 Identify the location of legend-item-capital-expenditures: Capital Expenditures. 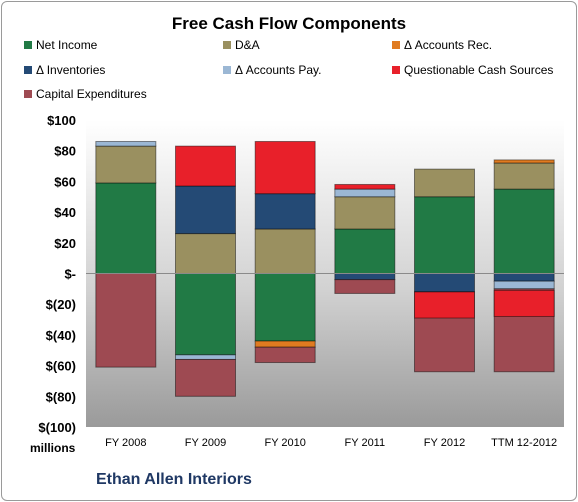
(85, 94).